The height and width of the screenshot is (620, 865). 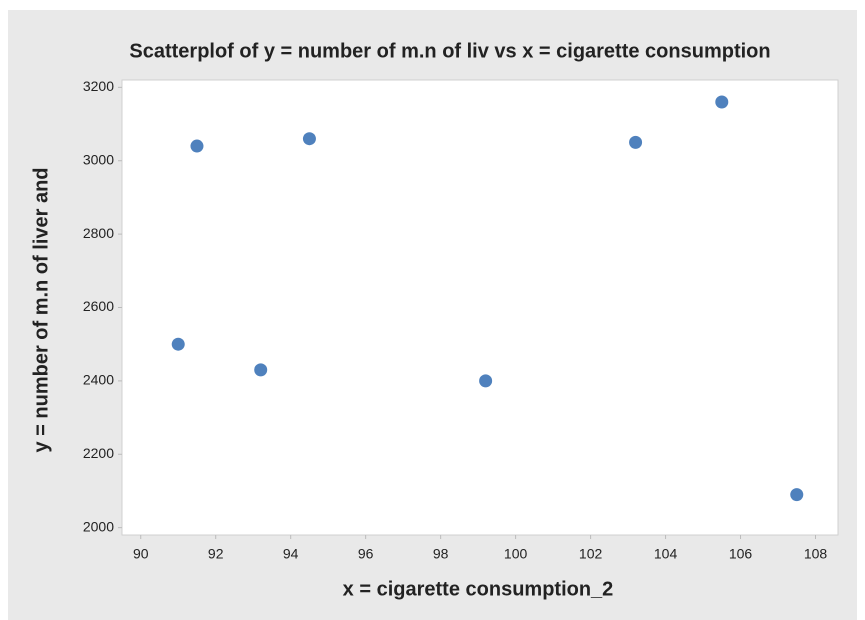 I want to click on x-tick-label: 104, so click(x=666, y=554).